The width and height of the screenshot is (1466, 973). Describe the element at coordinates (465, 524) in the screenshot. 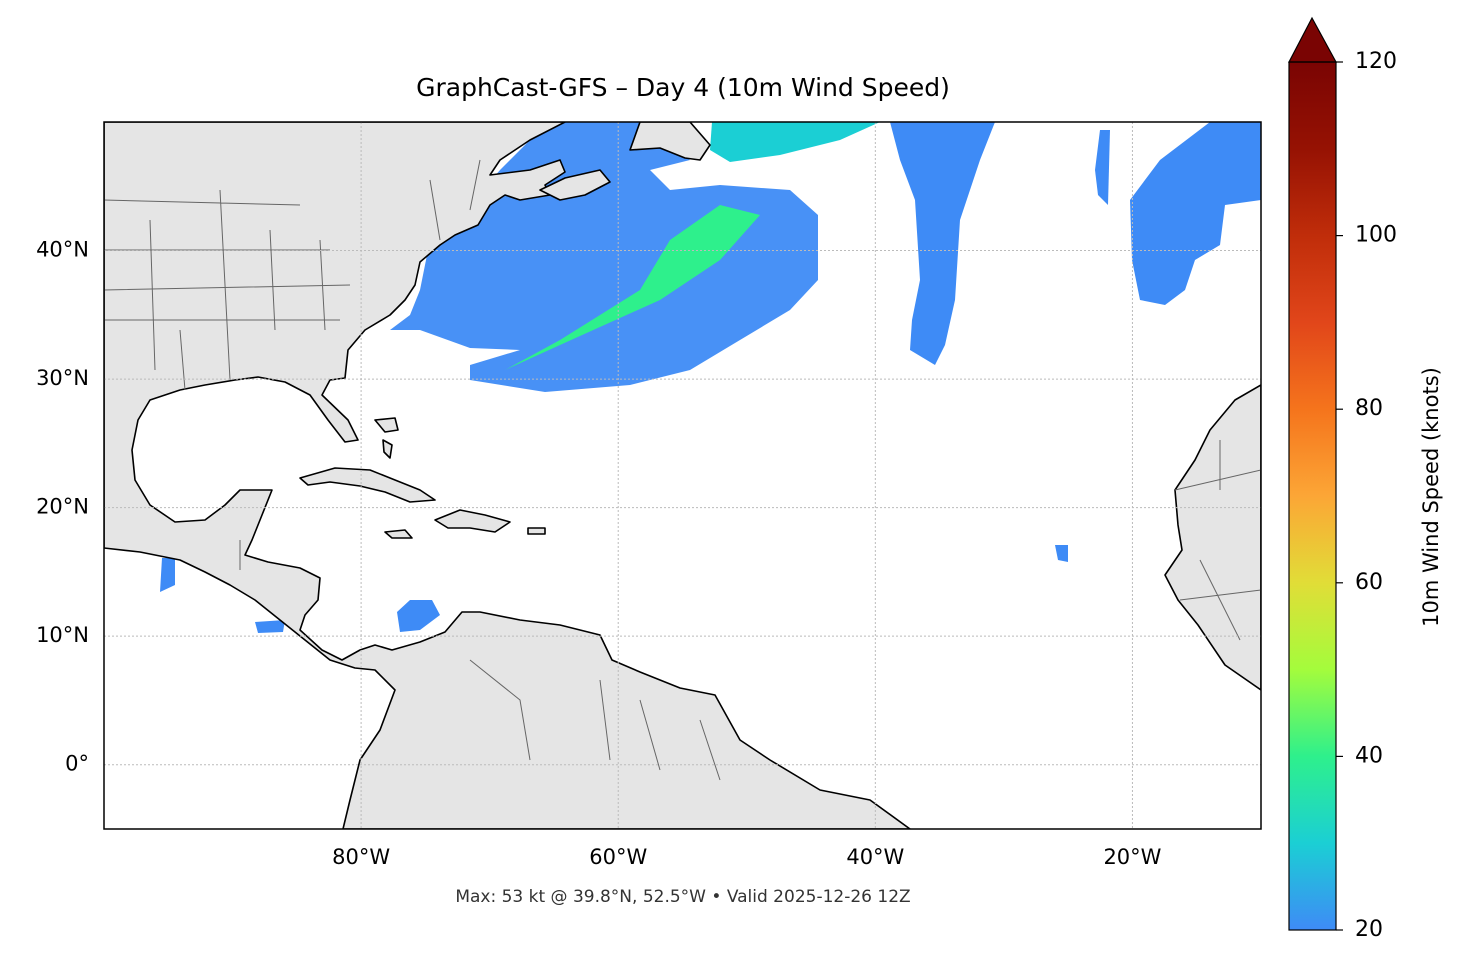

I see `land-hispaniola` at that location.